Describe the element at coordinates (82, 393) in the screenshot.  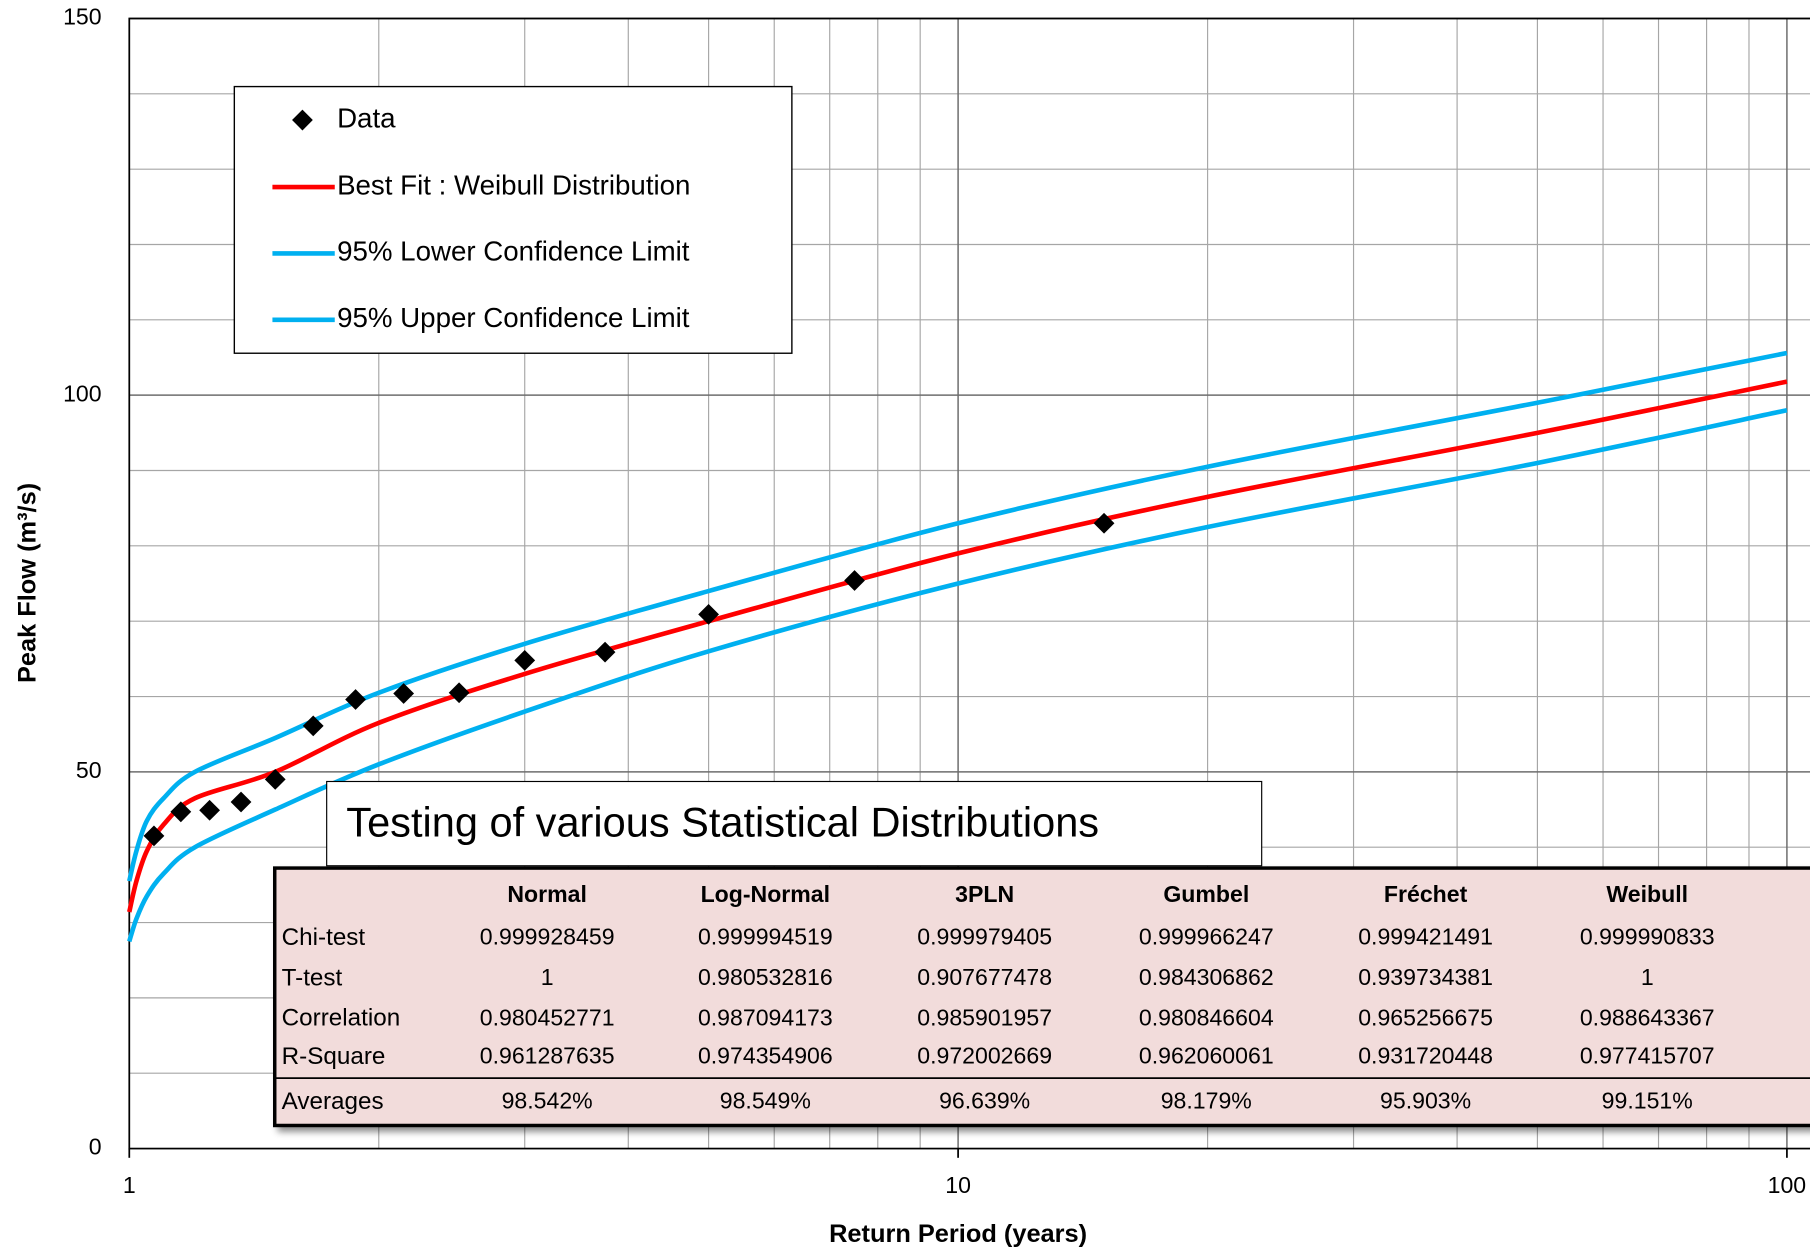
I see `y-tick-label: 100` at that location.